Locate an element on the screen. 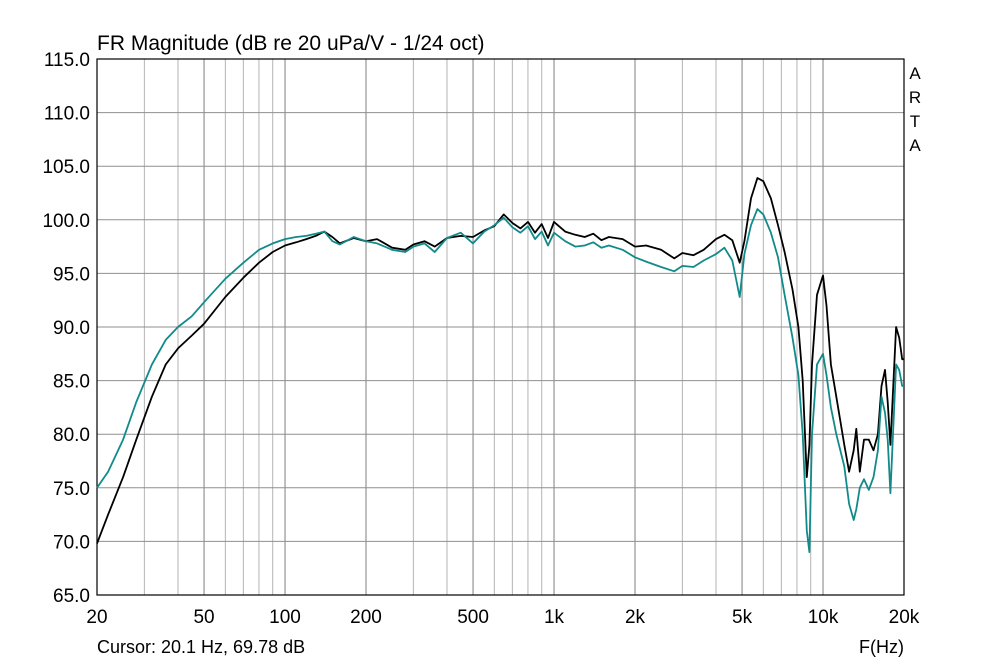 Image resolution: width=1000 pixels, height=666 pixels. y-tick-label: 85.0 is located at coordinates (71, 382).